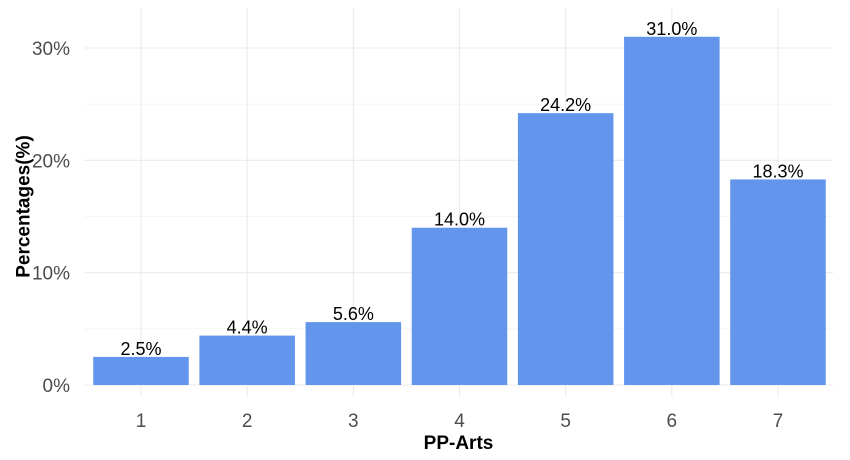 Image resolution: width=850 pixels, height=460 pixels. Describe the element at coordinates (778, 421) in the screenshot. I see `x-tick-label: 7` at that location.